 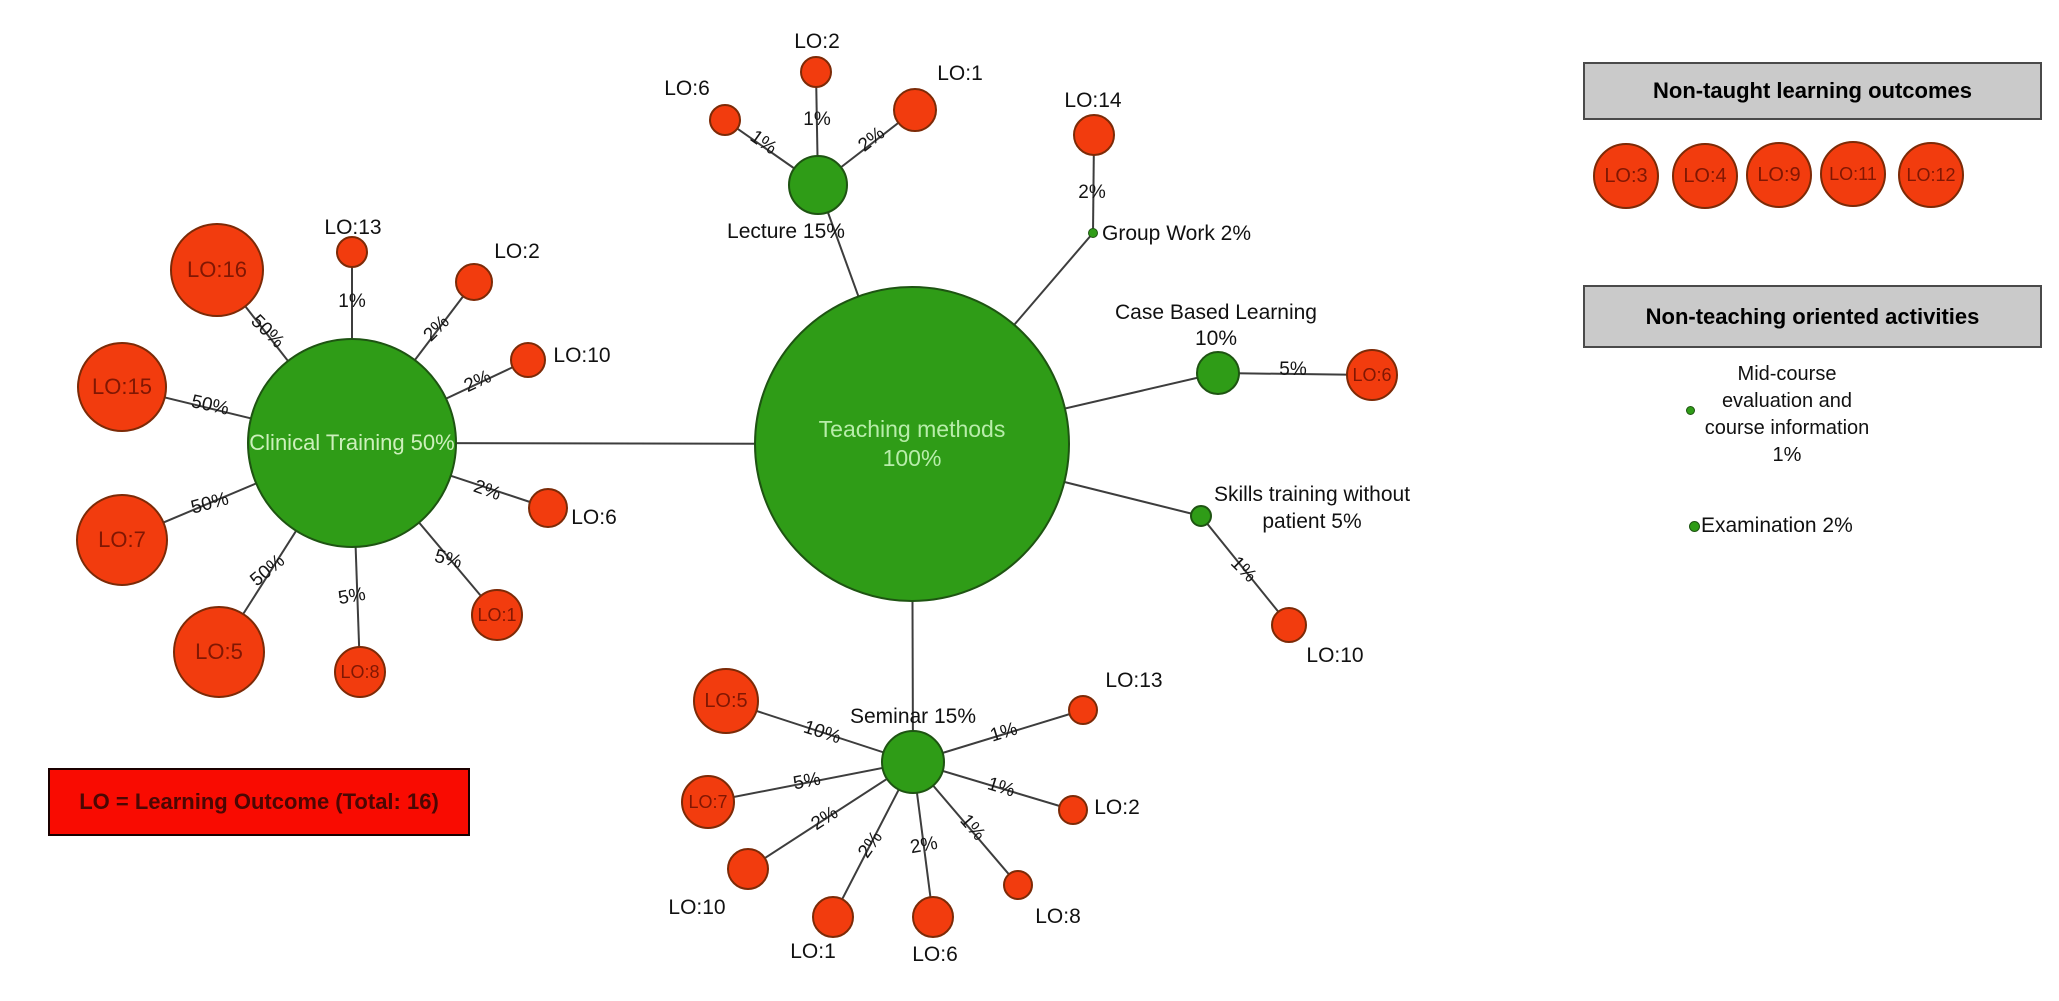 What do you see at coordinates (1787, 455) in the screenshot?
I see `activity-label-pct: 1%` at bounding box center [1787, 455].